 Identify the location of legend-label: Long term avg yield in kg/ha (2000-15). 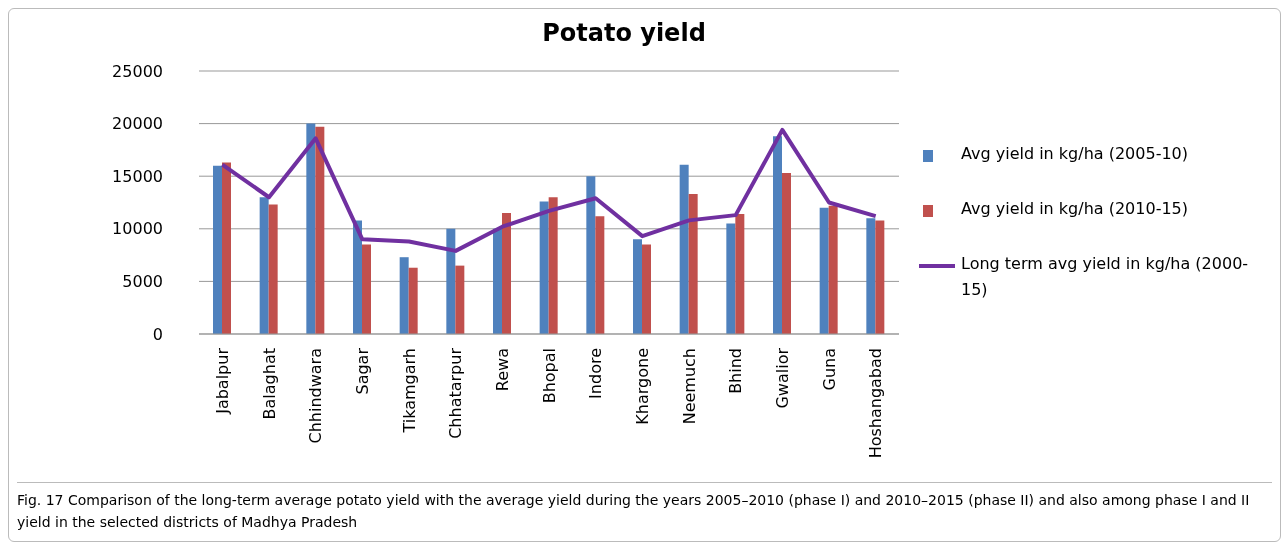
(1105, 277).